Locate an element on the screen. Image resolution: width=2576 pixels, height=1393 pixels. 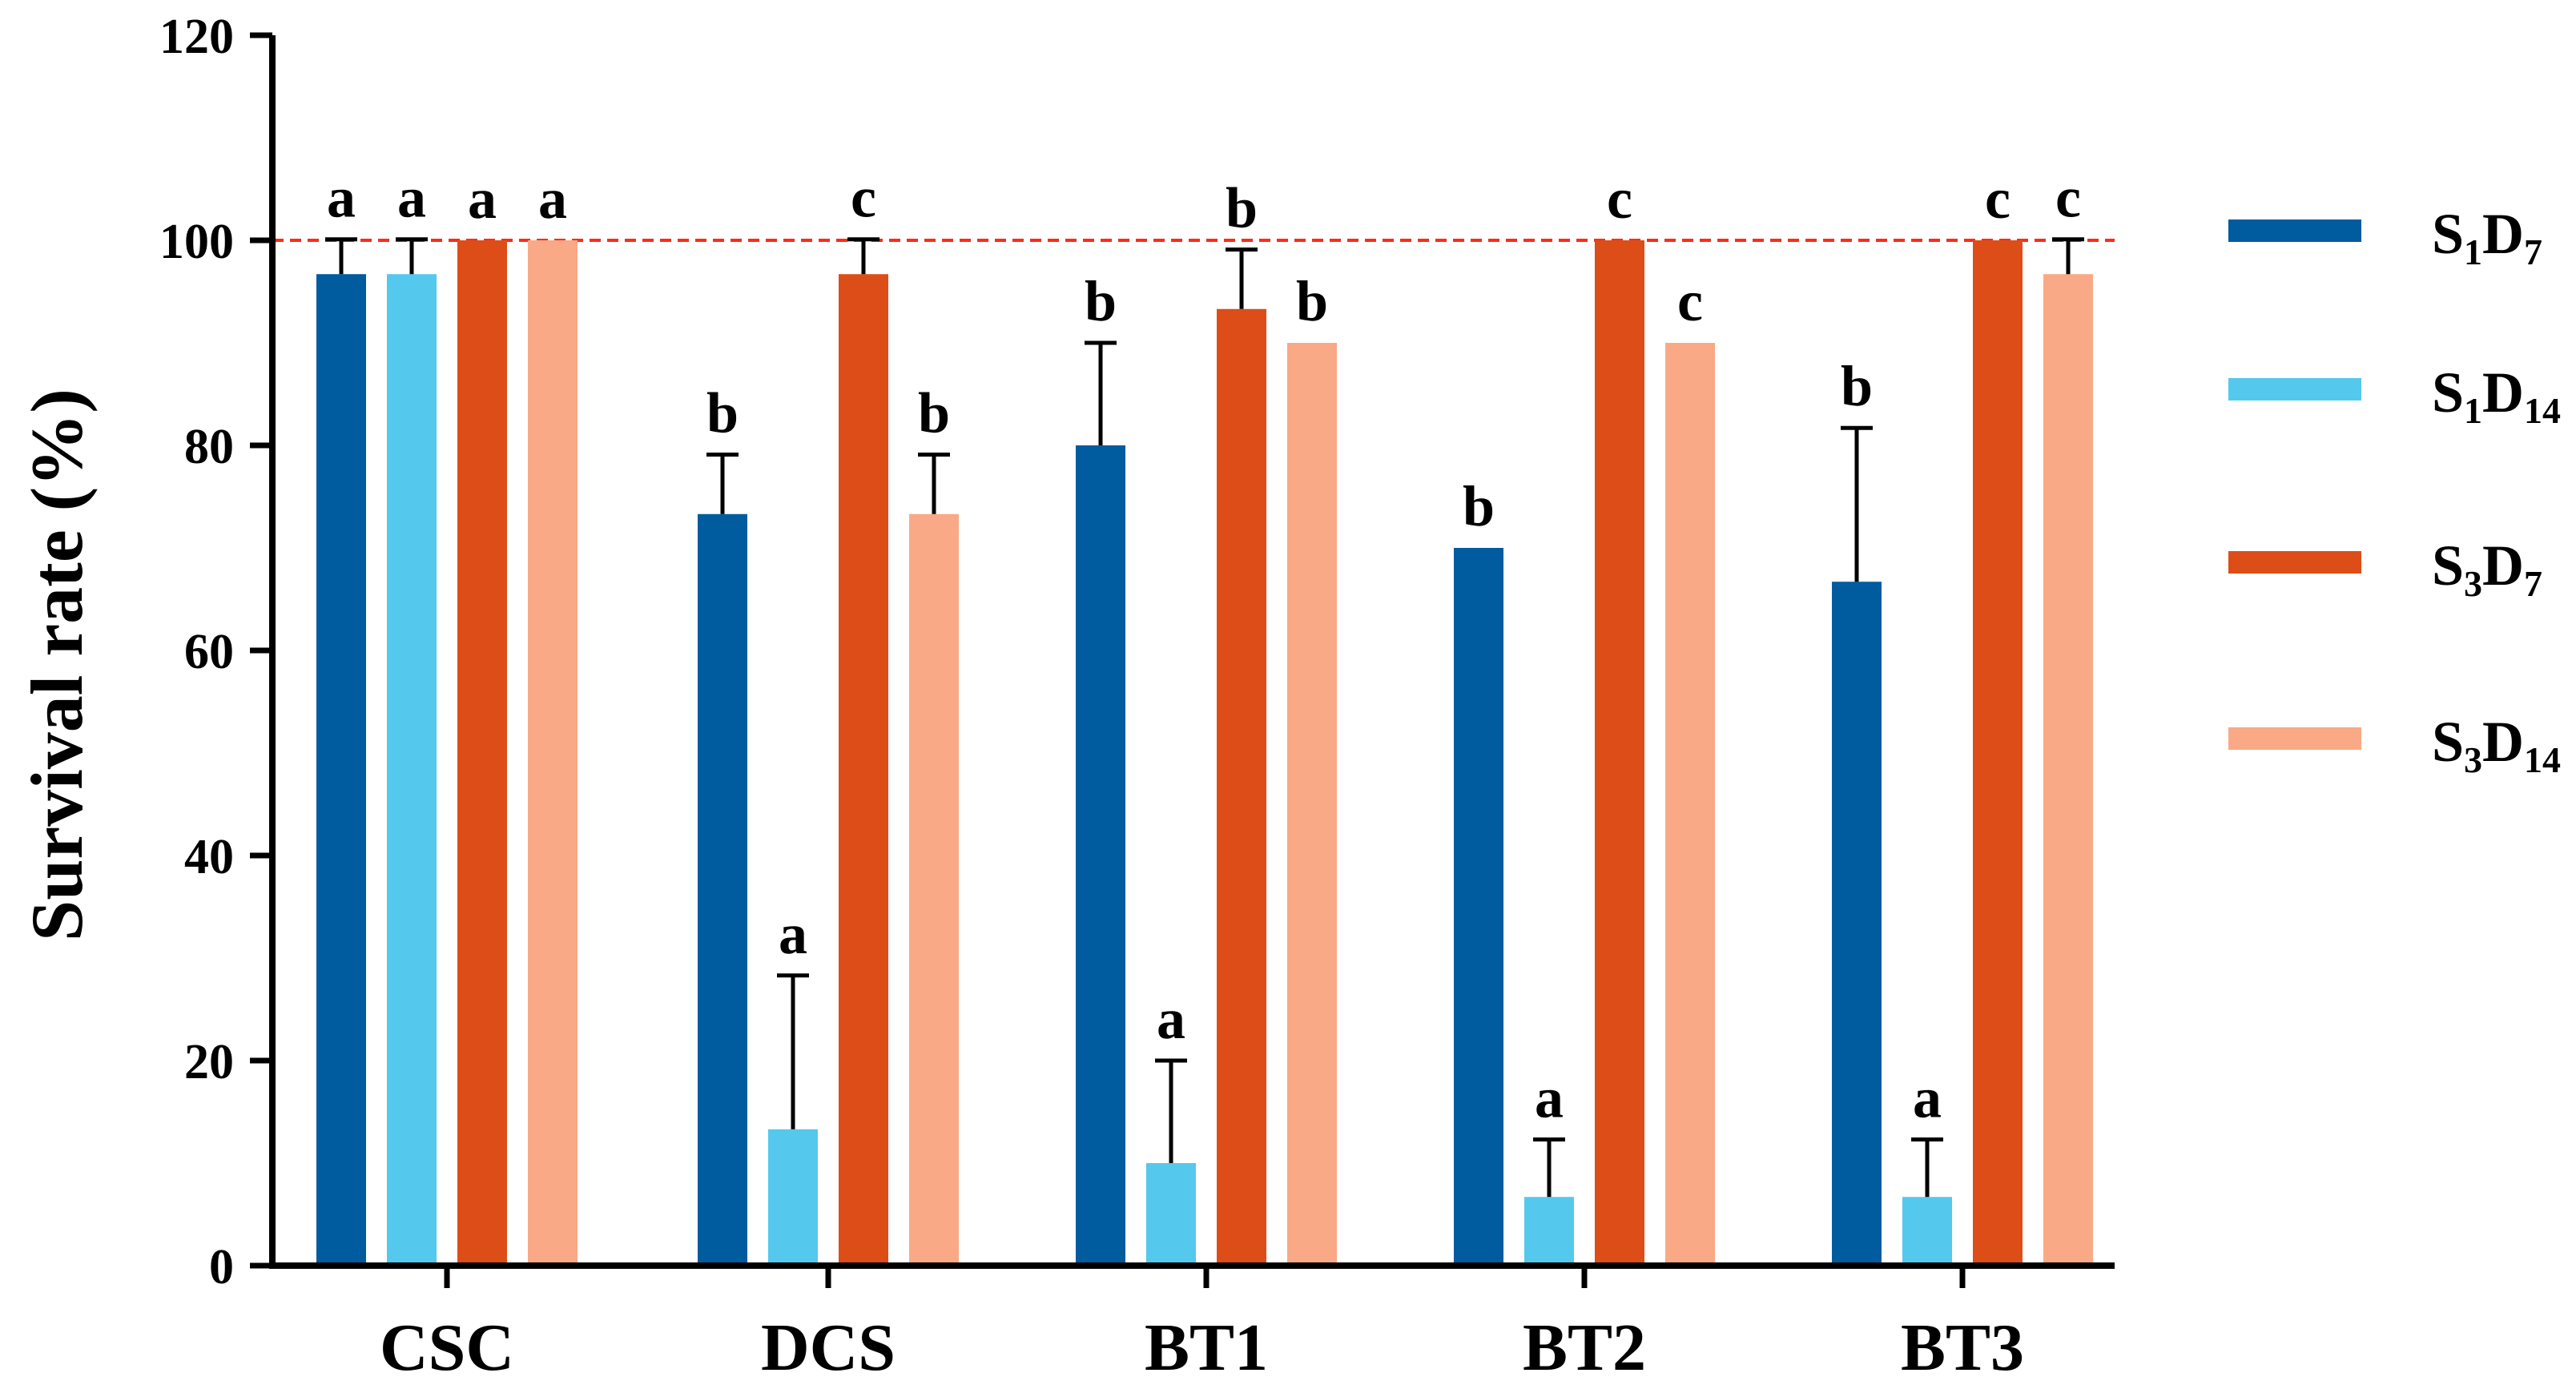
significance-letter-S3D14-DCS: b is located at coordinates (934, 413).